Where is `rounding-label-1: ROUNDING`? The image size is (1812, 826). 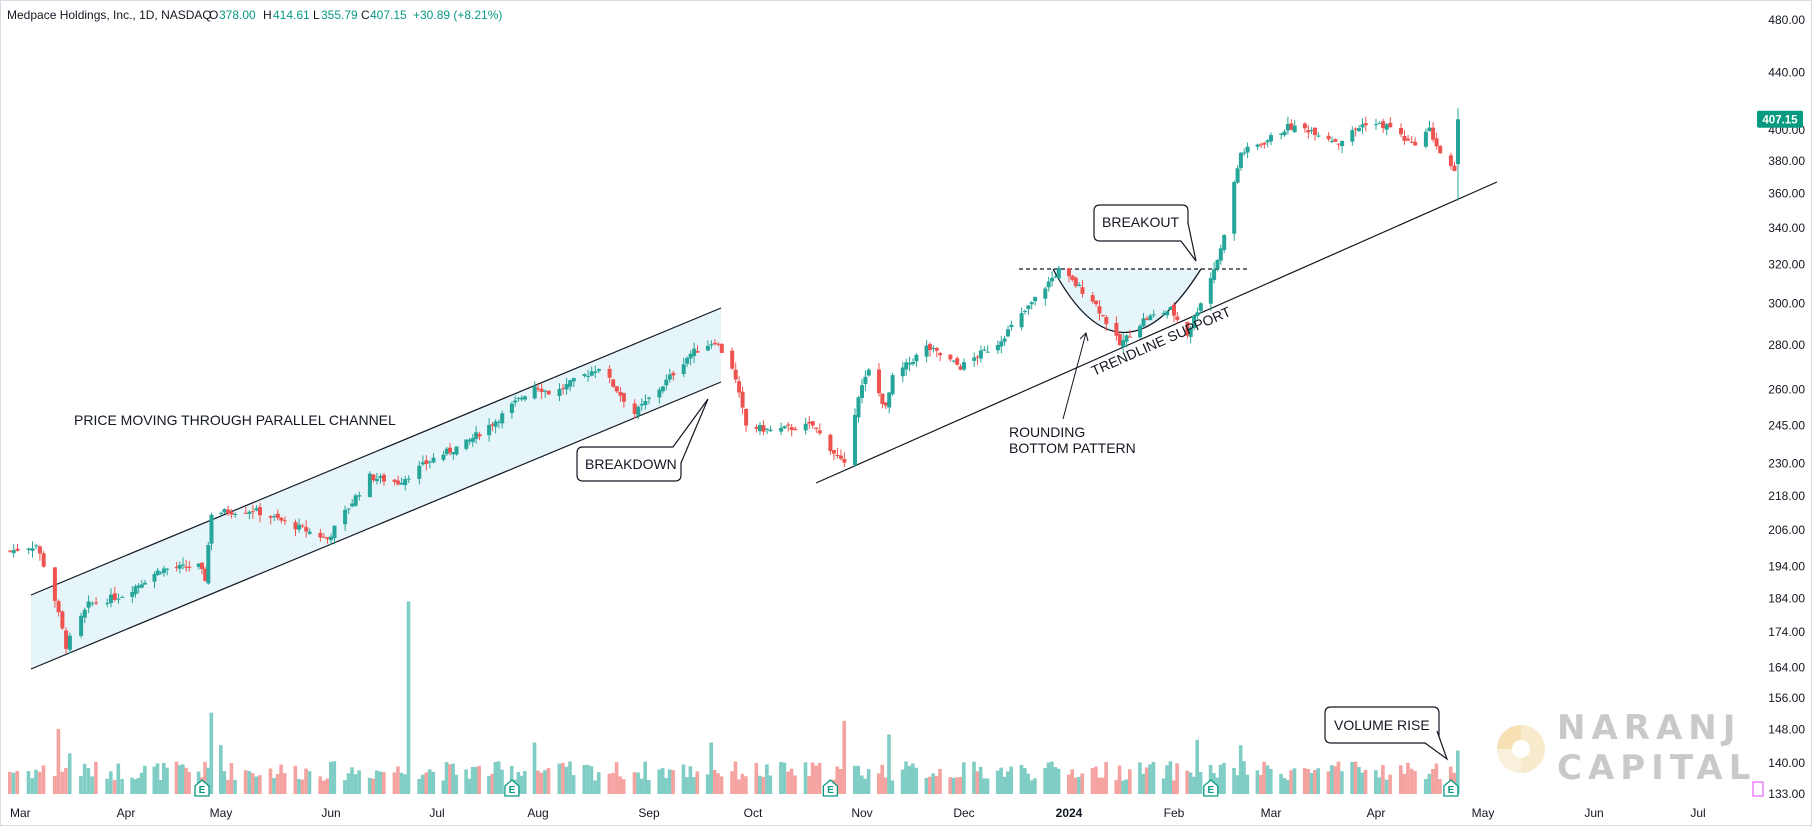
rounding-label-1: ROUNDING is located at coordinates (1047, 432).